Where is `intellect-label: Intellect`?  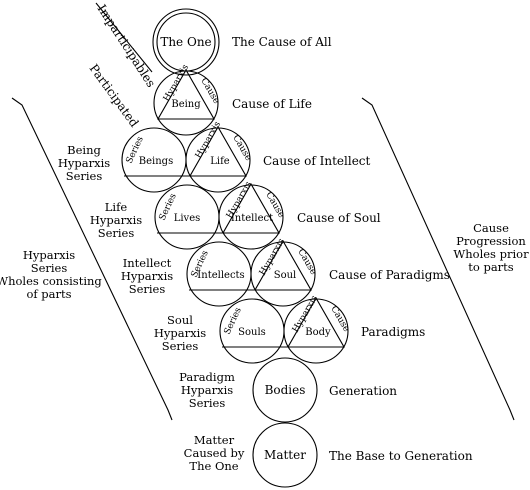
intellect-label: Intellect is located at coordinates (252, 218).